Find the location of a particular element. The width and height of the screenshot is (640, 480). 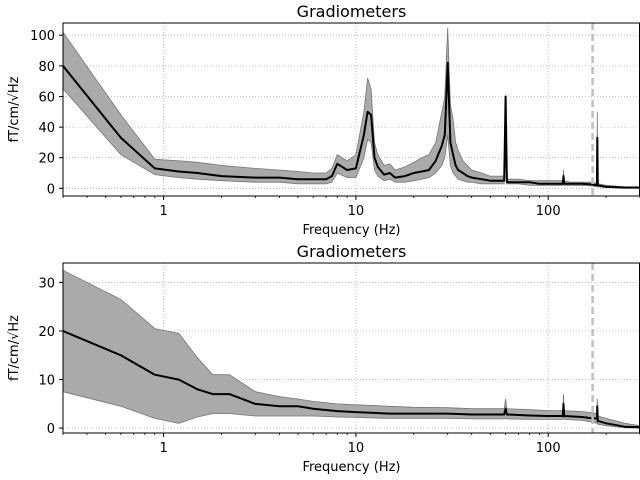

y-tick-label: 60 is located at coordinates (46, 98).